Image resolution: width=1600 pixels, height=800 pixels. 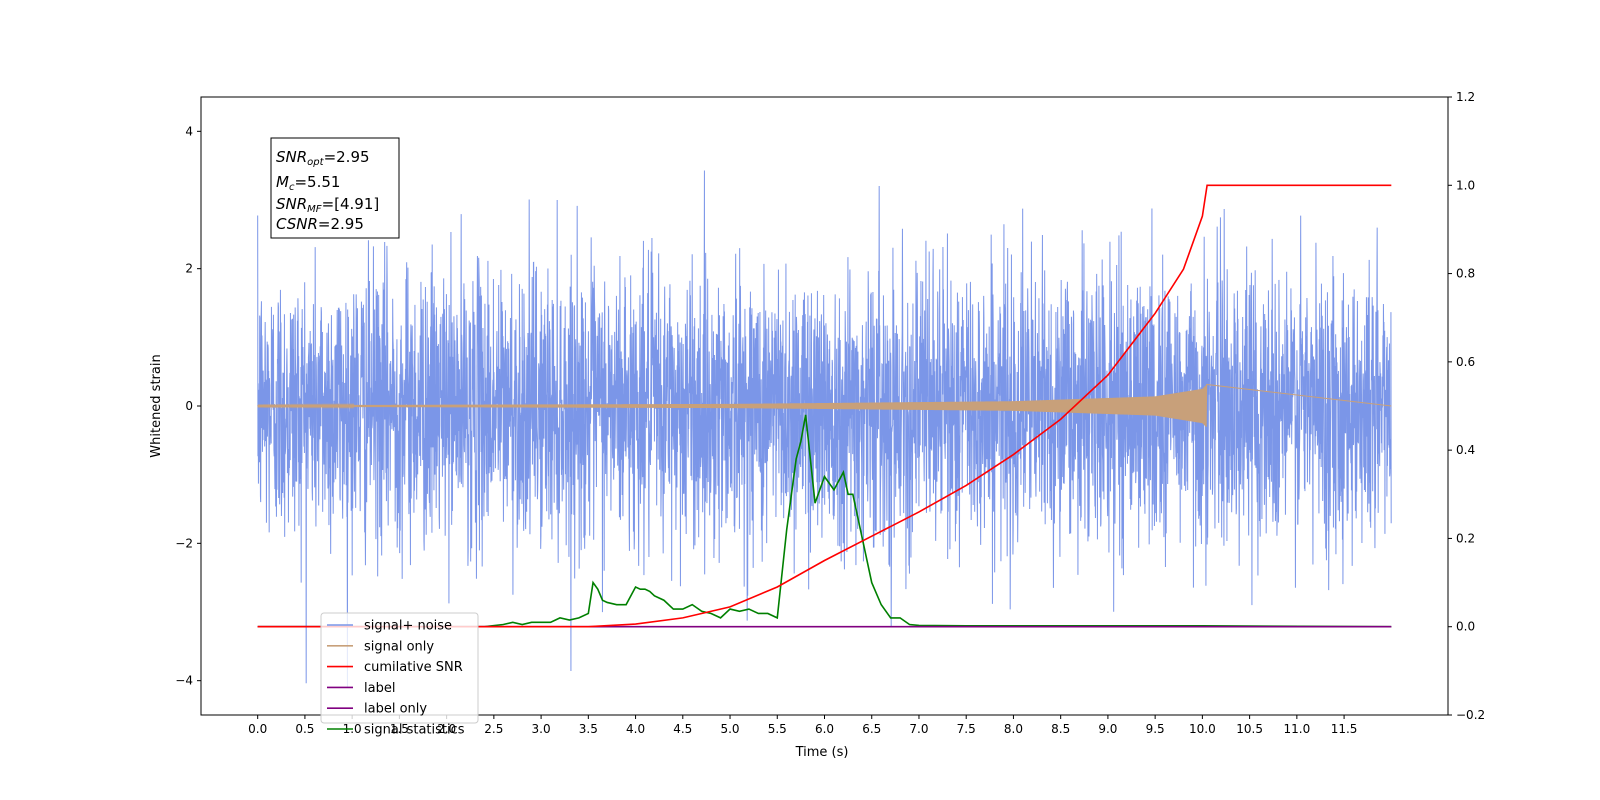 I want to click on x-tick-label: 0.5, so click(x=304, y=729).